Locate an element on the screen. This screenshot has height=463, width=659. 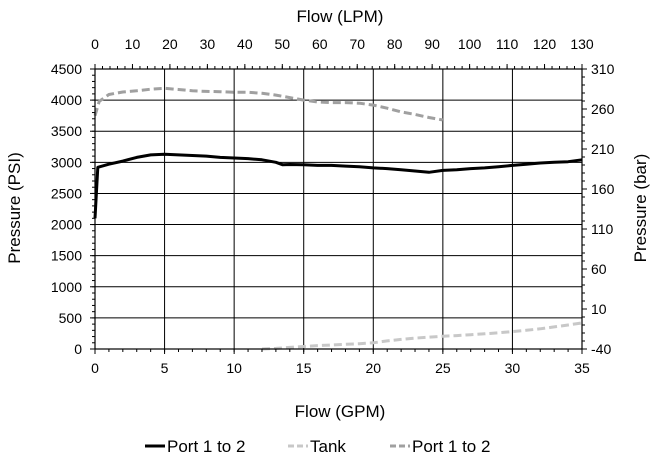
x-axis-title: Flow (GPM) is located at coordinates (340, 411).